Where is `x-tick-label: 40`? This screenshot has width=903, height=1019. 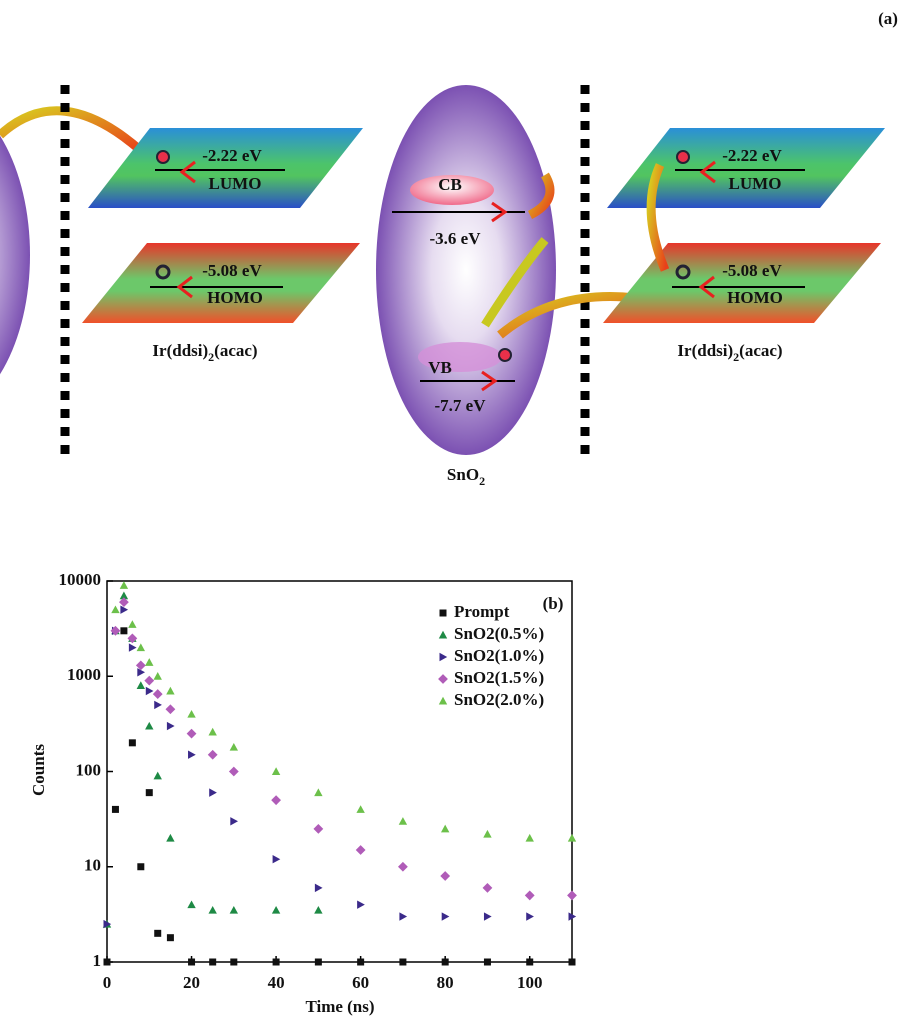 x-tick-label: 40 is located at coordinates (276, 982).